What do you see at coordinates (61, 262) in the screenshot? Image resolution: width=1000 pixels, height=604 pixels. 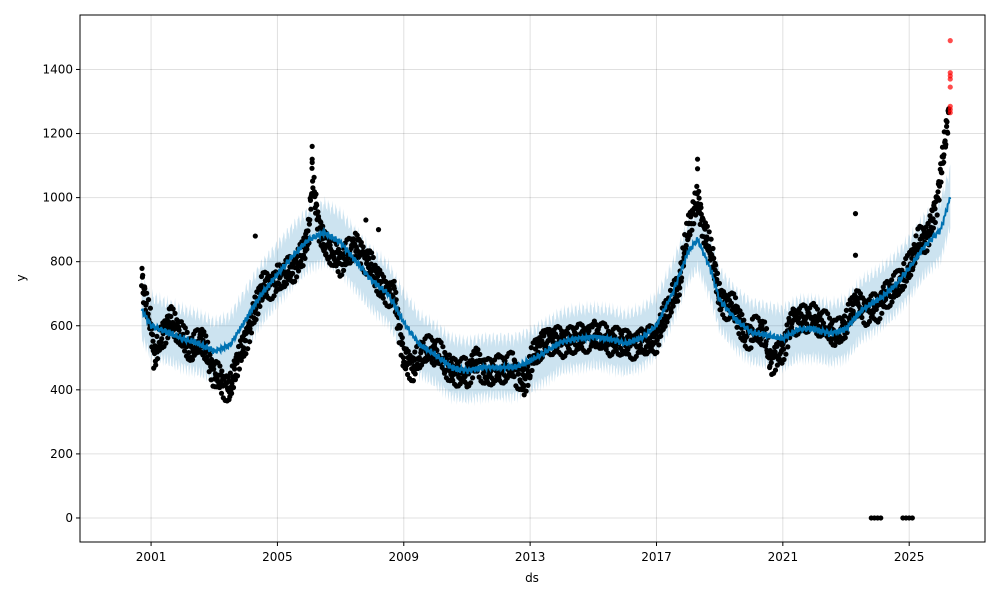 I see `y-tick-label: 800` at bounding box center [61, 262].